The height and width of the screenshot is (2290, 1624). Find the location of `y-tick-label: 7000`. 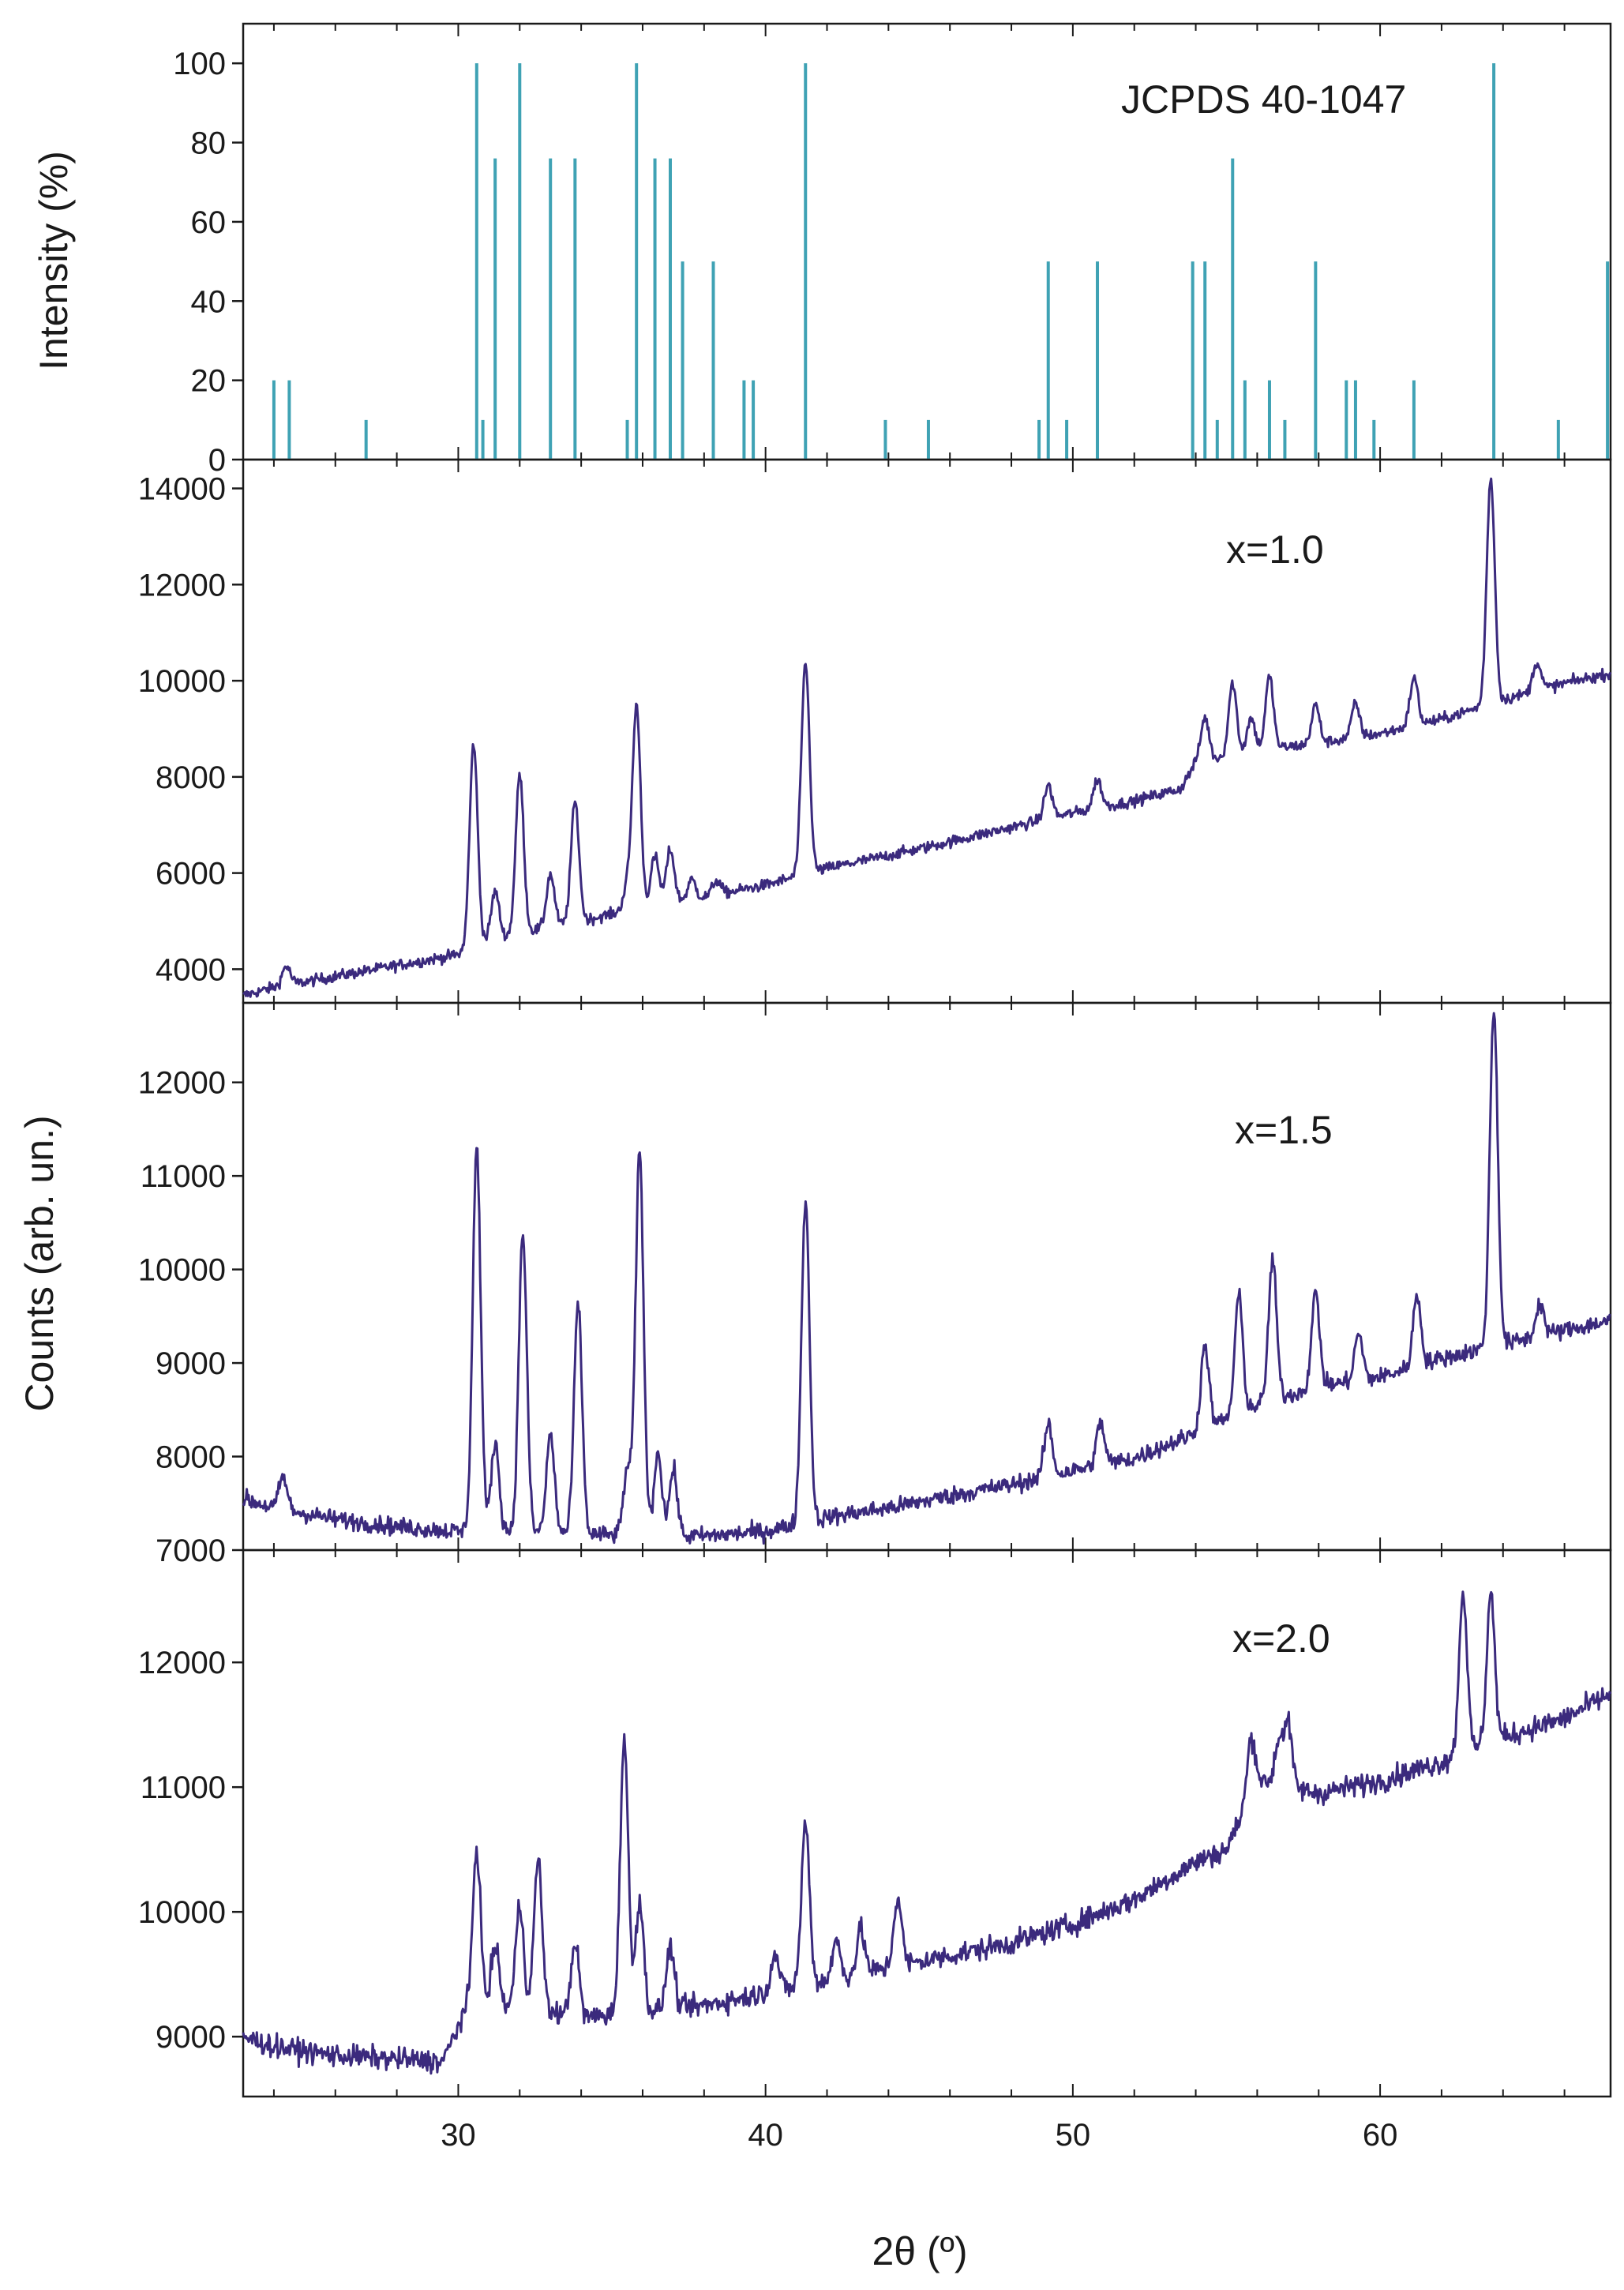

y-tick-label: 7000 is located at coordinates (191, 1551).